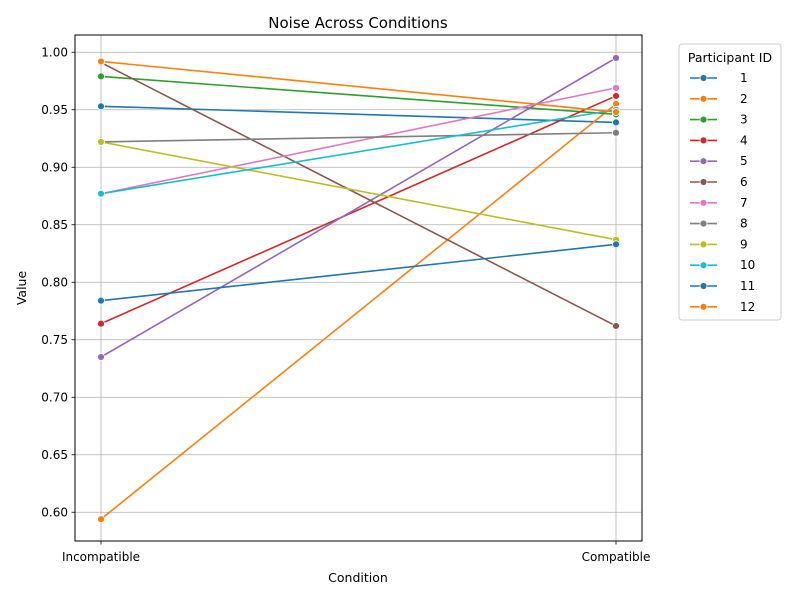  I want to click on y-tick-label: 0.95, so click(54, 110).